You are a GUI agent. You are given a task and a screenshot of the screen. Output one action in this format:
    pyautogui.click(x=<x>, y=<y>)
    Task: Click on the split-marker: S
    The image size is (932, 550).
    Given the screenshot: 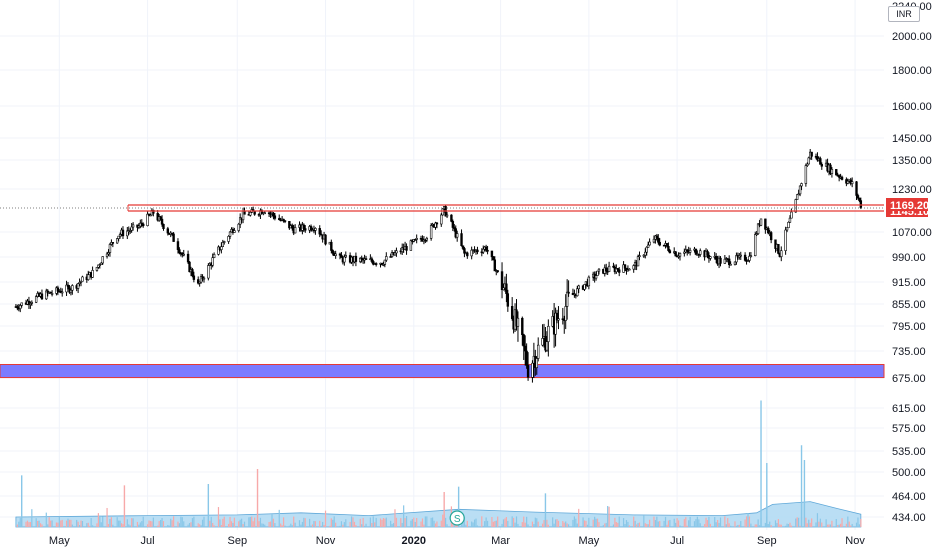 What is the action you would take?
    pyautogui.click(x=457, y=518)
    